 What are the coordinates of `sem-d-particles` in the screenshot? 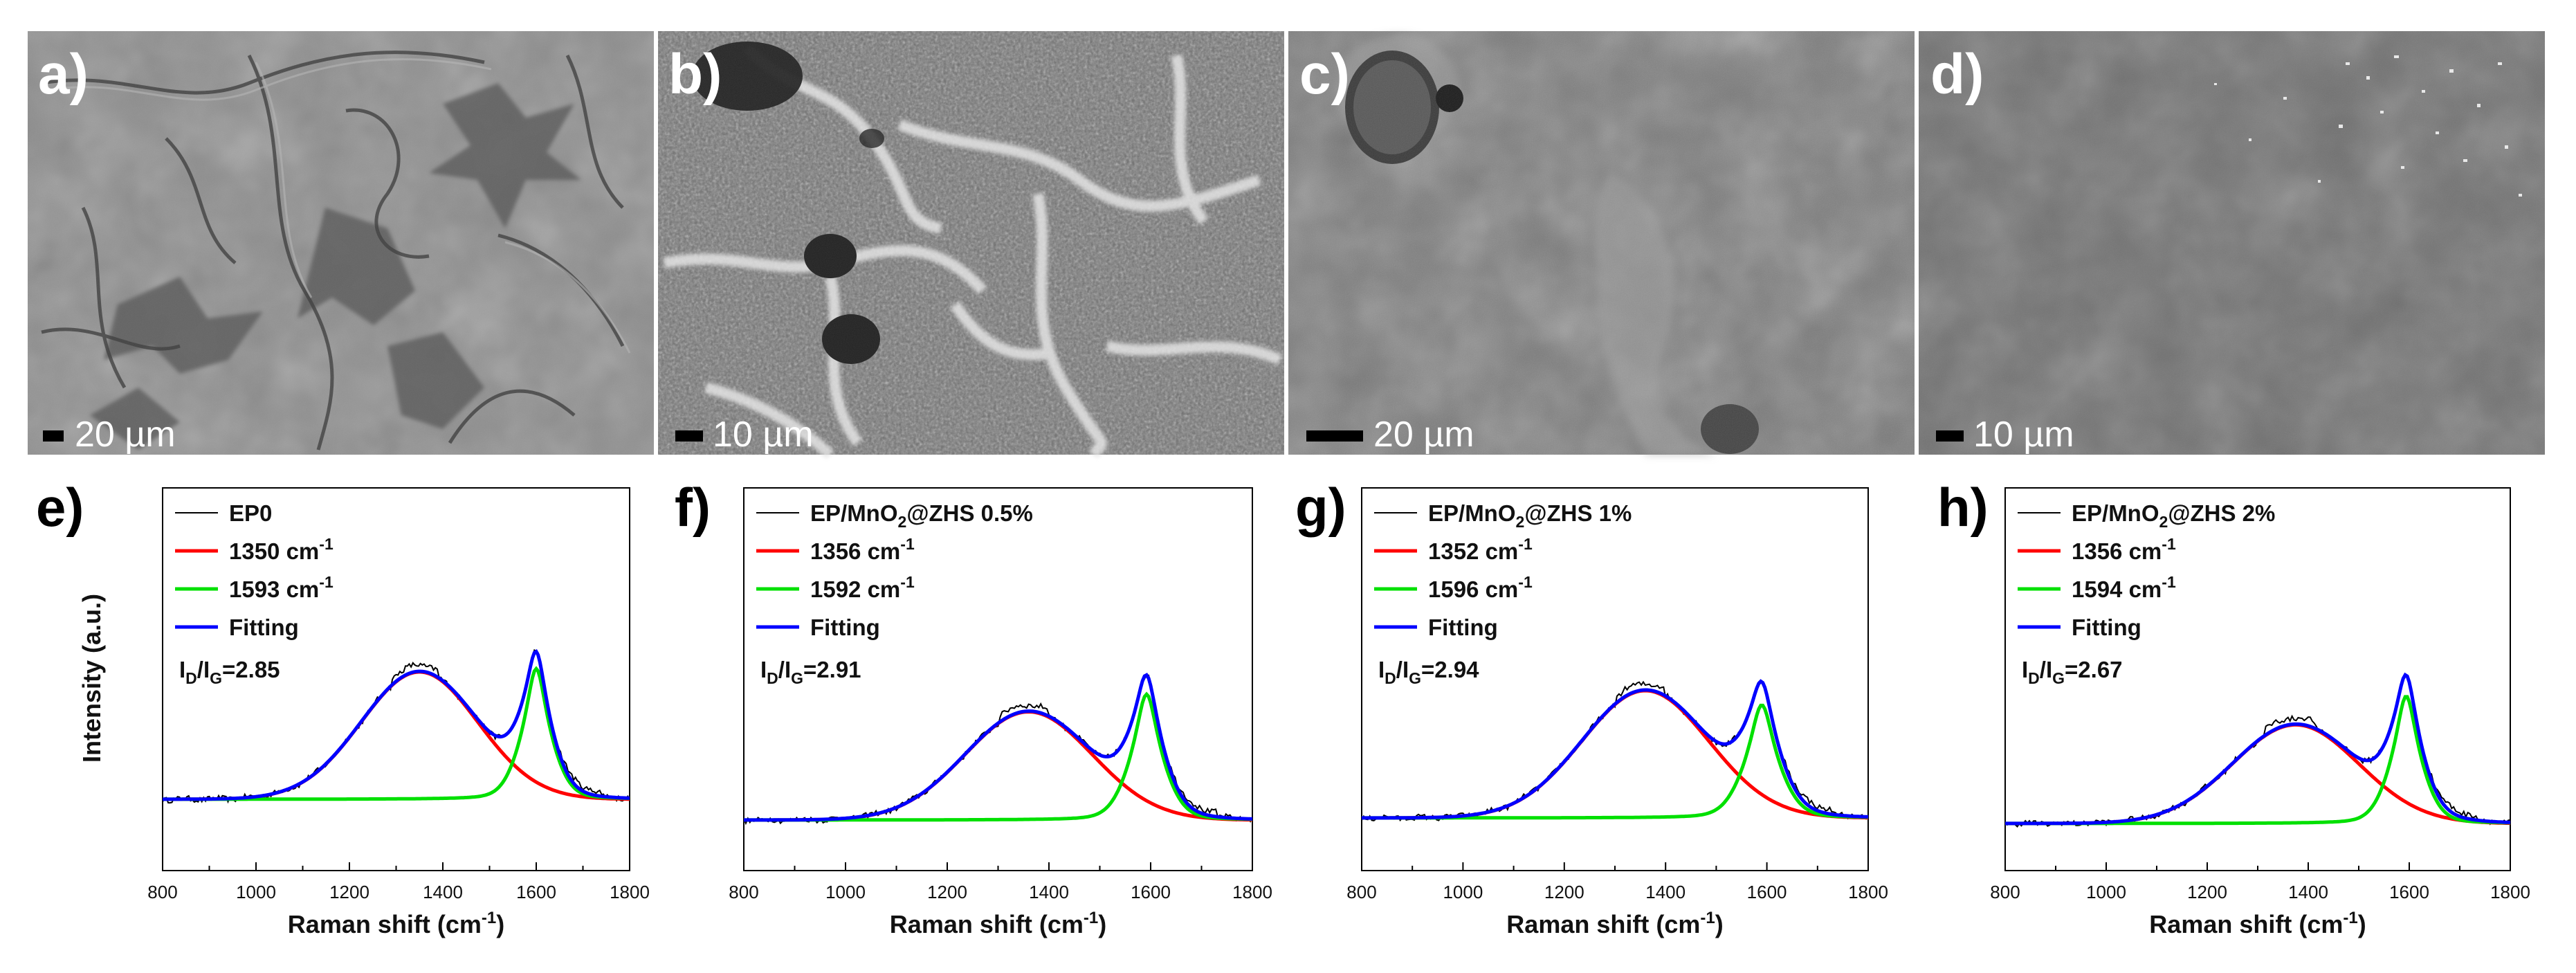 It's located at (2368, 126).